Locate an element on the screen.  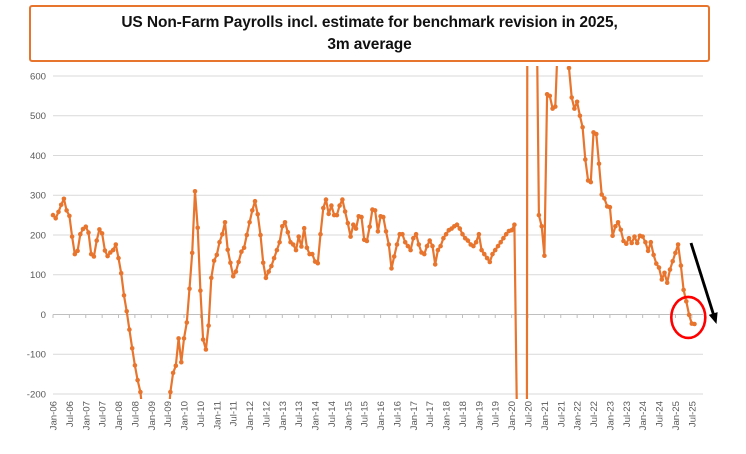
y-tick-label: 100 is located at coordinates (38, 275).